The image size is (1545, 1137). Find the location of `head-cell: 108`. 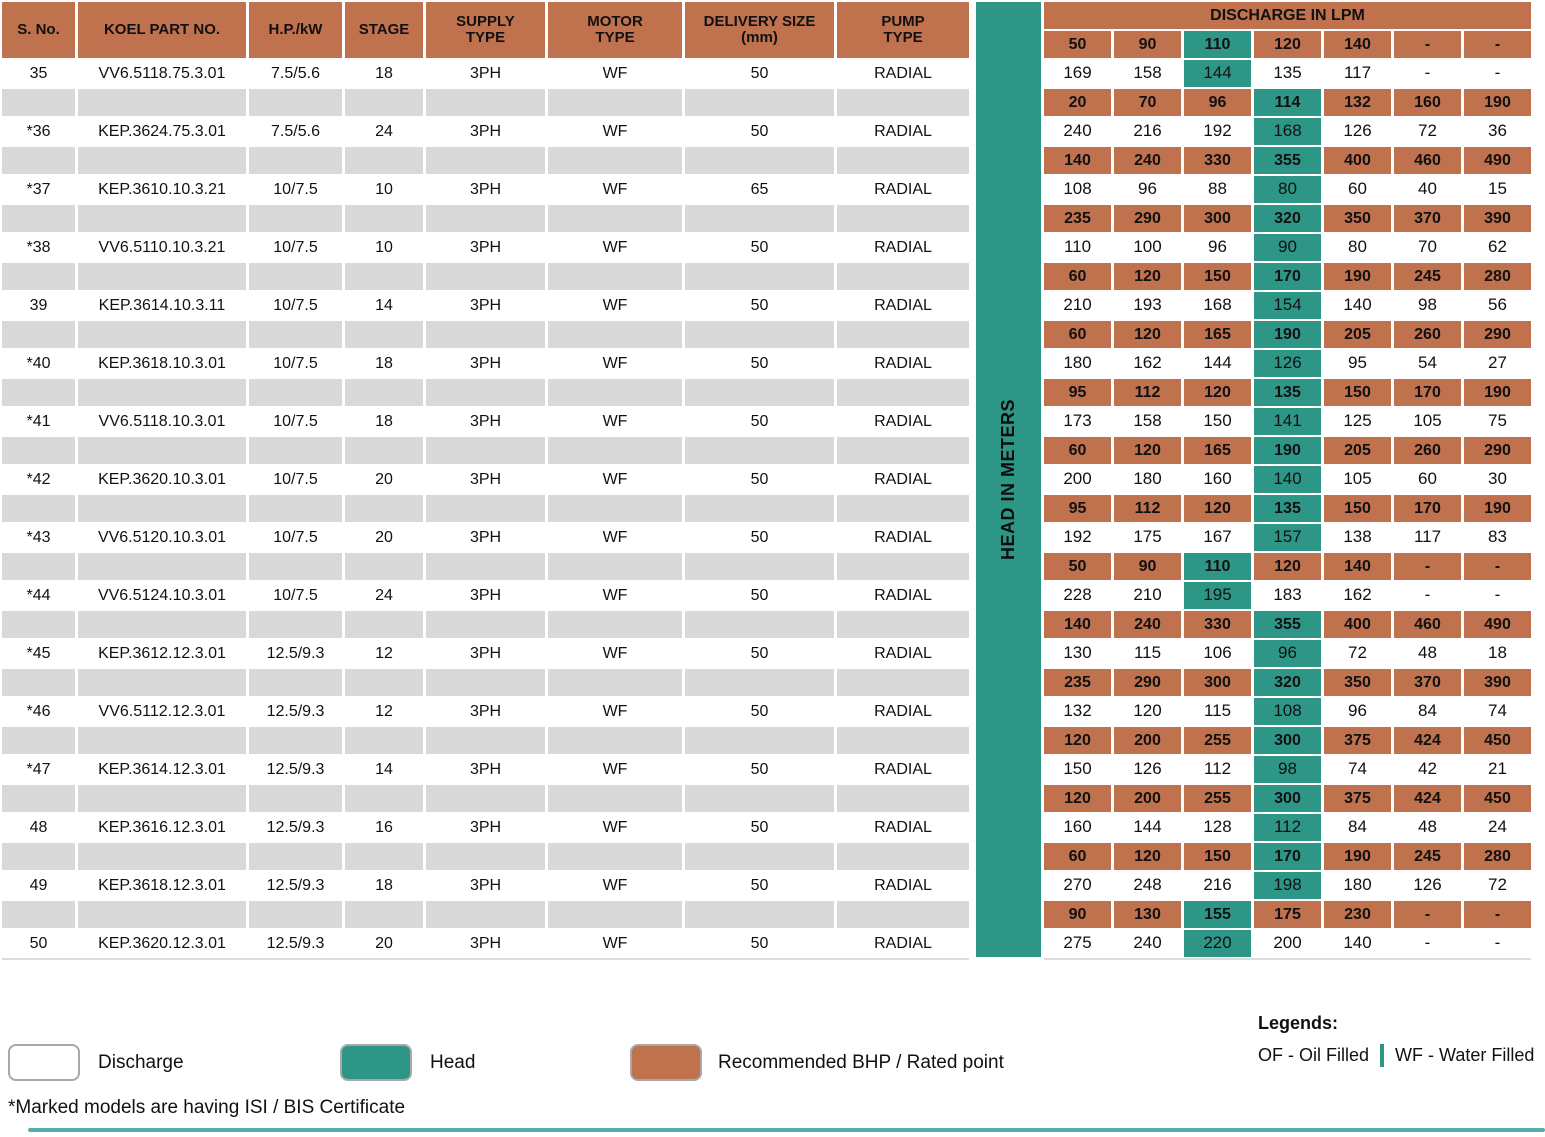

head-cell: 108 is located at coordinates (1287, 711).